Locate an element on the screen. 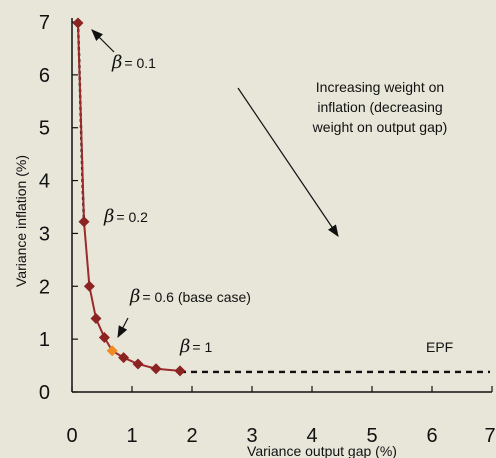  beta-annotation: β = 1 is located at coordinates (195, 346).